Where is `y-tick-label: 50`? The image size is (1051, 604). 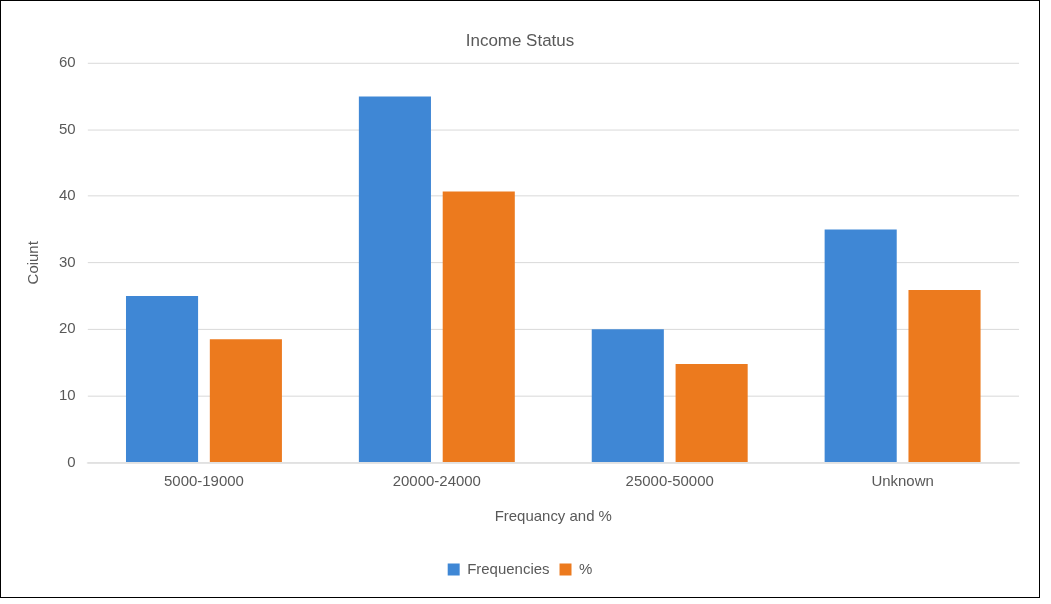 y-tick-label: 50 is located at coordinates (67, 128).